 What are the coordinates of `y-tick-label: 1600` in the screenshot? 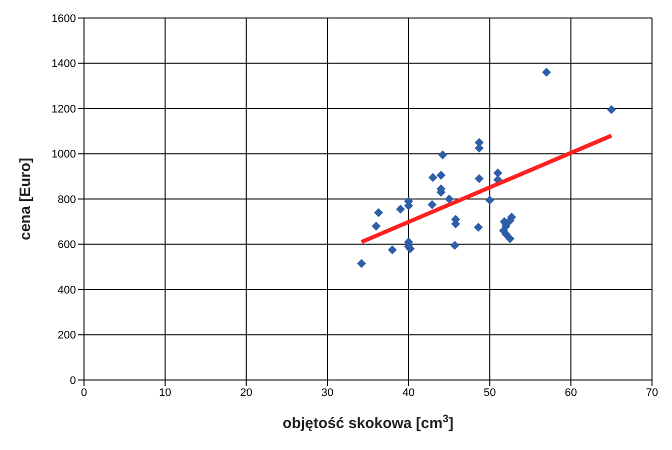 It's located at (64, 18).